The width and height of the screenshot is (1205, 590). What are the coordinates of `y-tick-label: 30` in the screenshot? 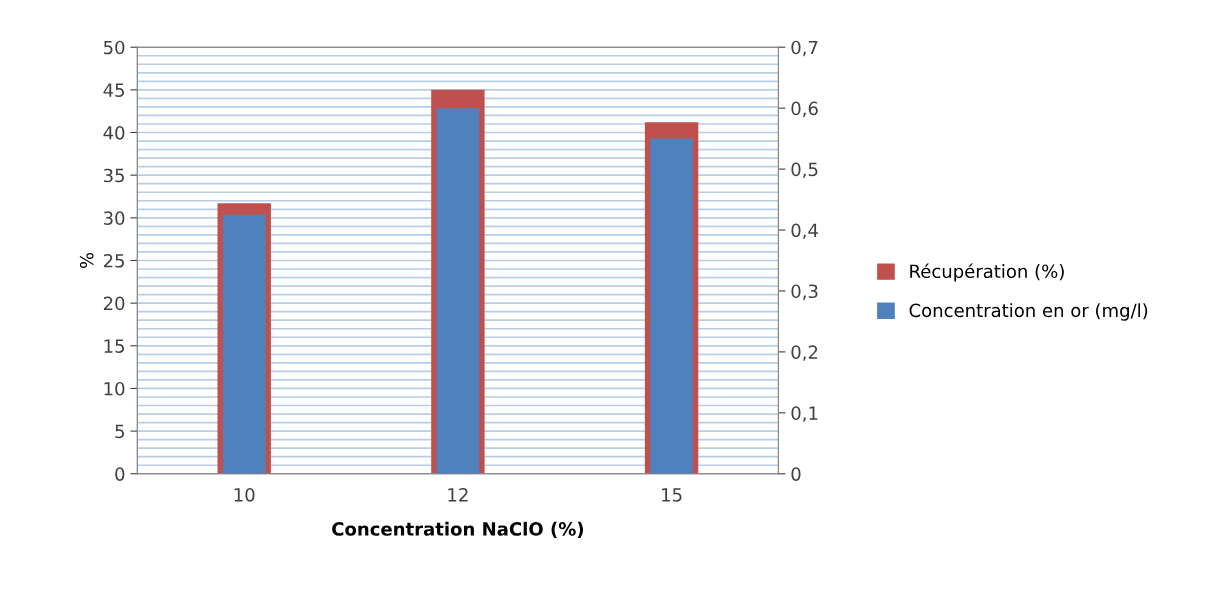 It's located at (114, 218).